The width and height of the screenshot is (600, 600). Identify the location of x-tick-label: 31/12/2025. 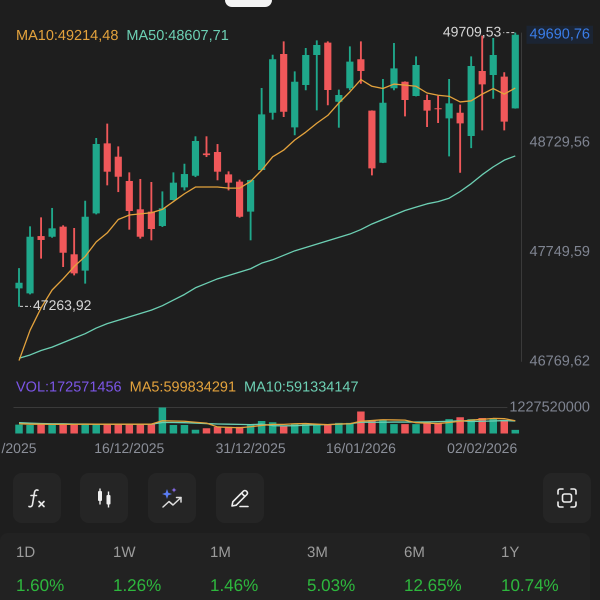
(251, 448).